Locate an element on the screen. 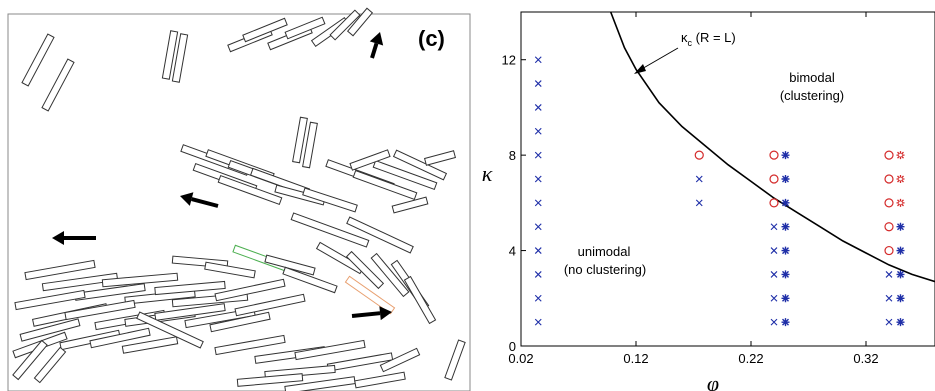  x-tick-label: 0.02 is located at coordinates (520, 358).